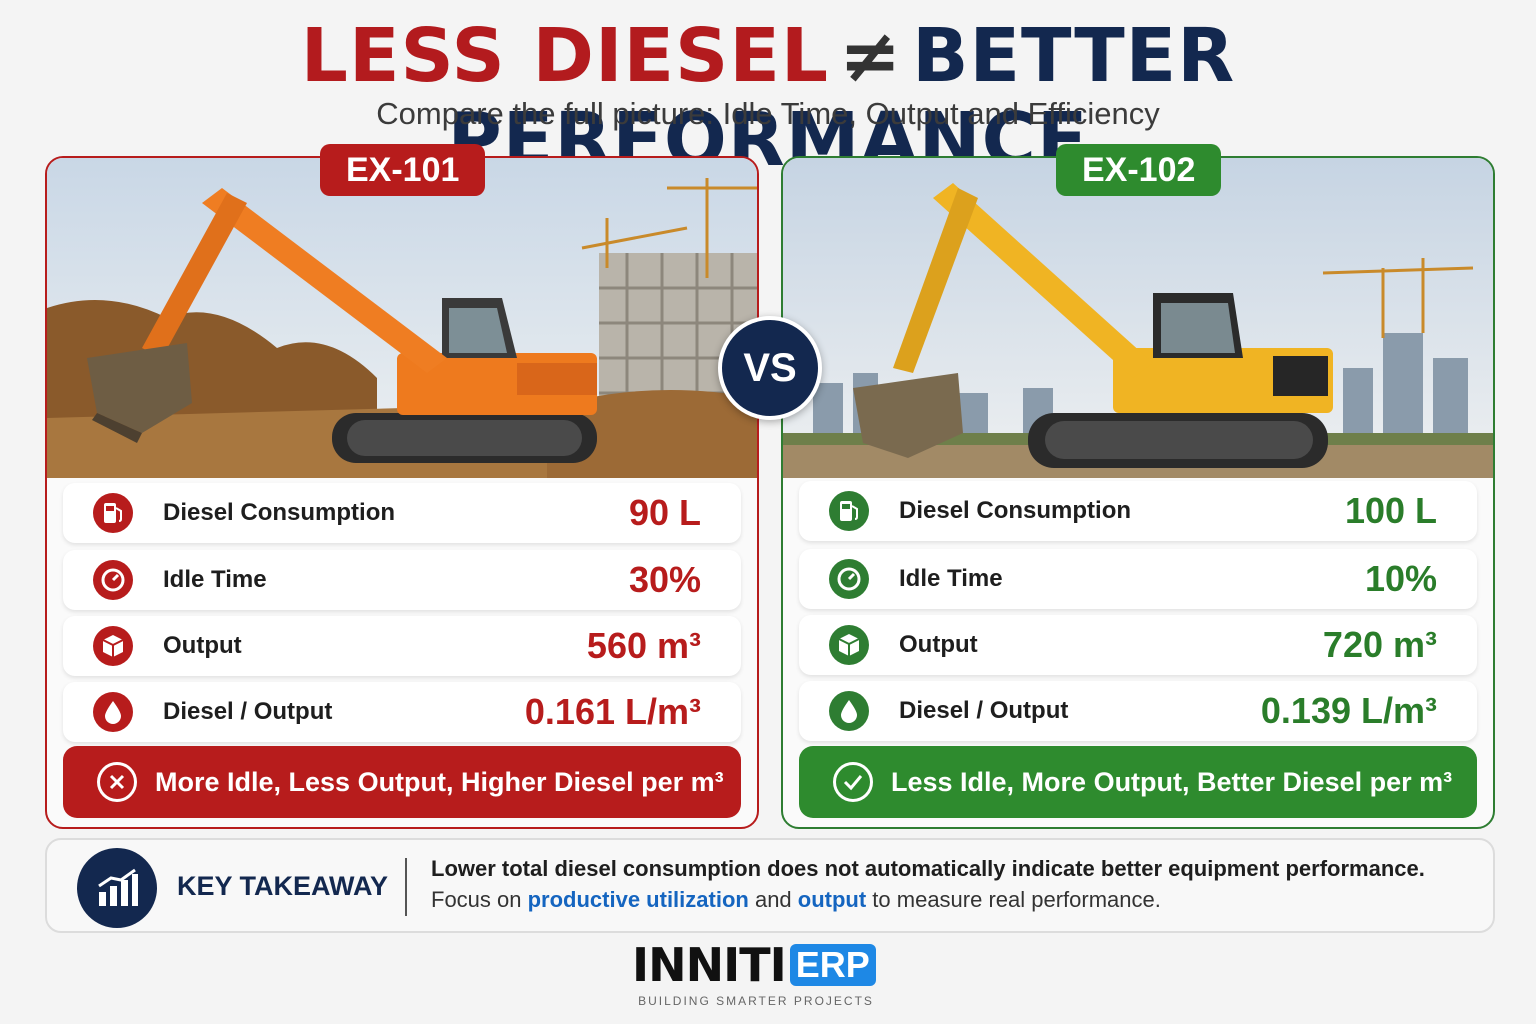 This screenshot has width=1536, height=1024. What do you see at coordinates (643, 645) in the screenshot?
I see `metric-value: 560 m³` at bounding box center [643, 645].